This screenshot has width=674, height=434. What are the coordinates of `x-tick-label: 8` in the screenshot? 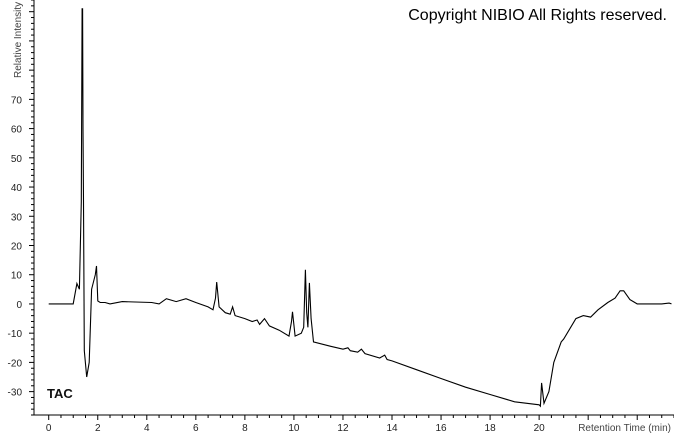 It's located at (245, 428).